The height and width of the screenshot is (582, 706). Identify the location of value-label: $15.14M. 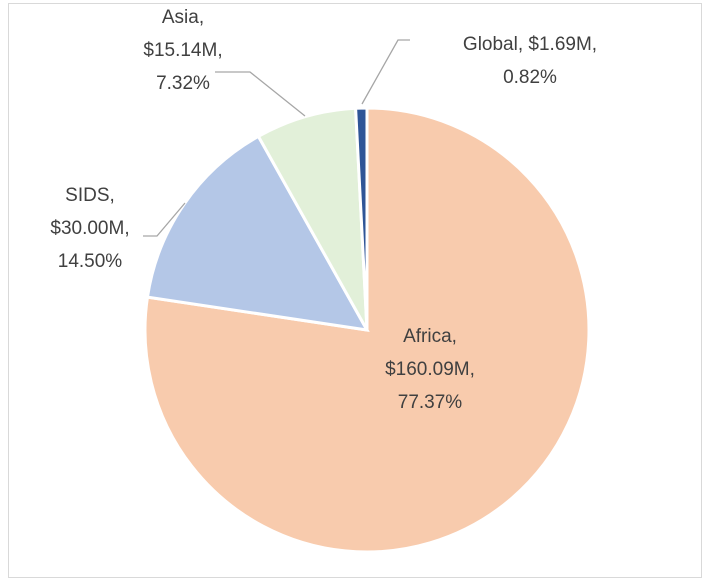
(180, 50).